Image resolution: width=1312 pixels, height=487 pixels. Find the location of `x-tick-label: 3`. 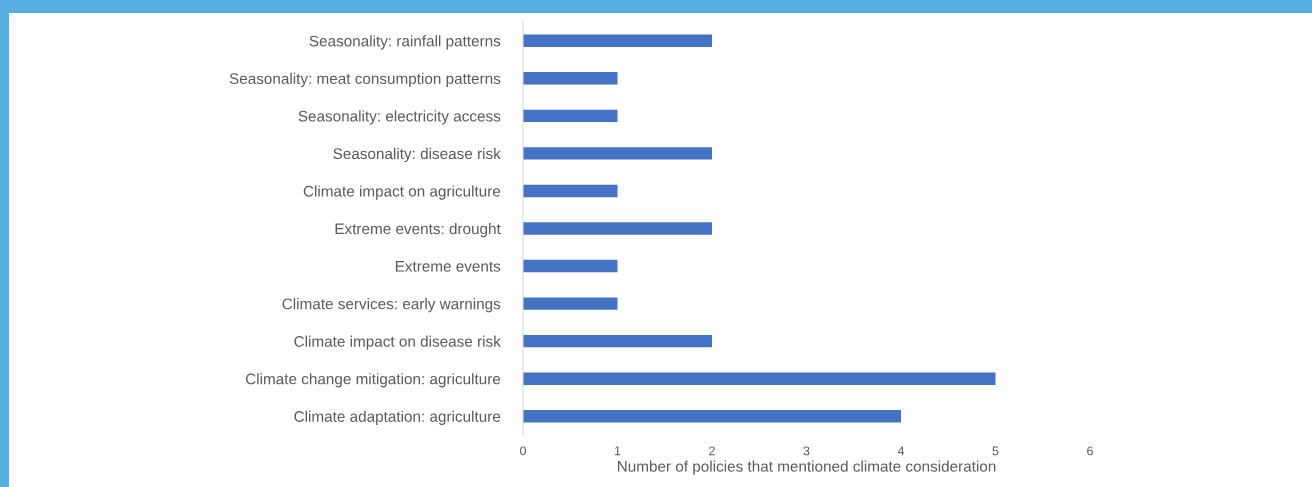

x-tick-label: 3 is located at coordinates (806, 451).